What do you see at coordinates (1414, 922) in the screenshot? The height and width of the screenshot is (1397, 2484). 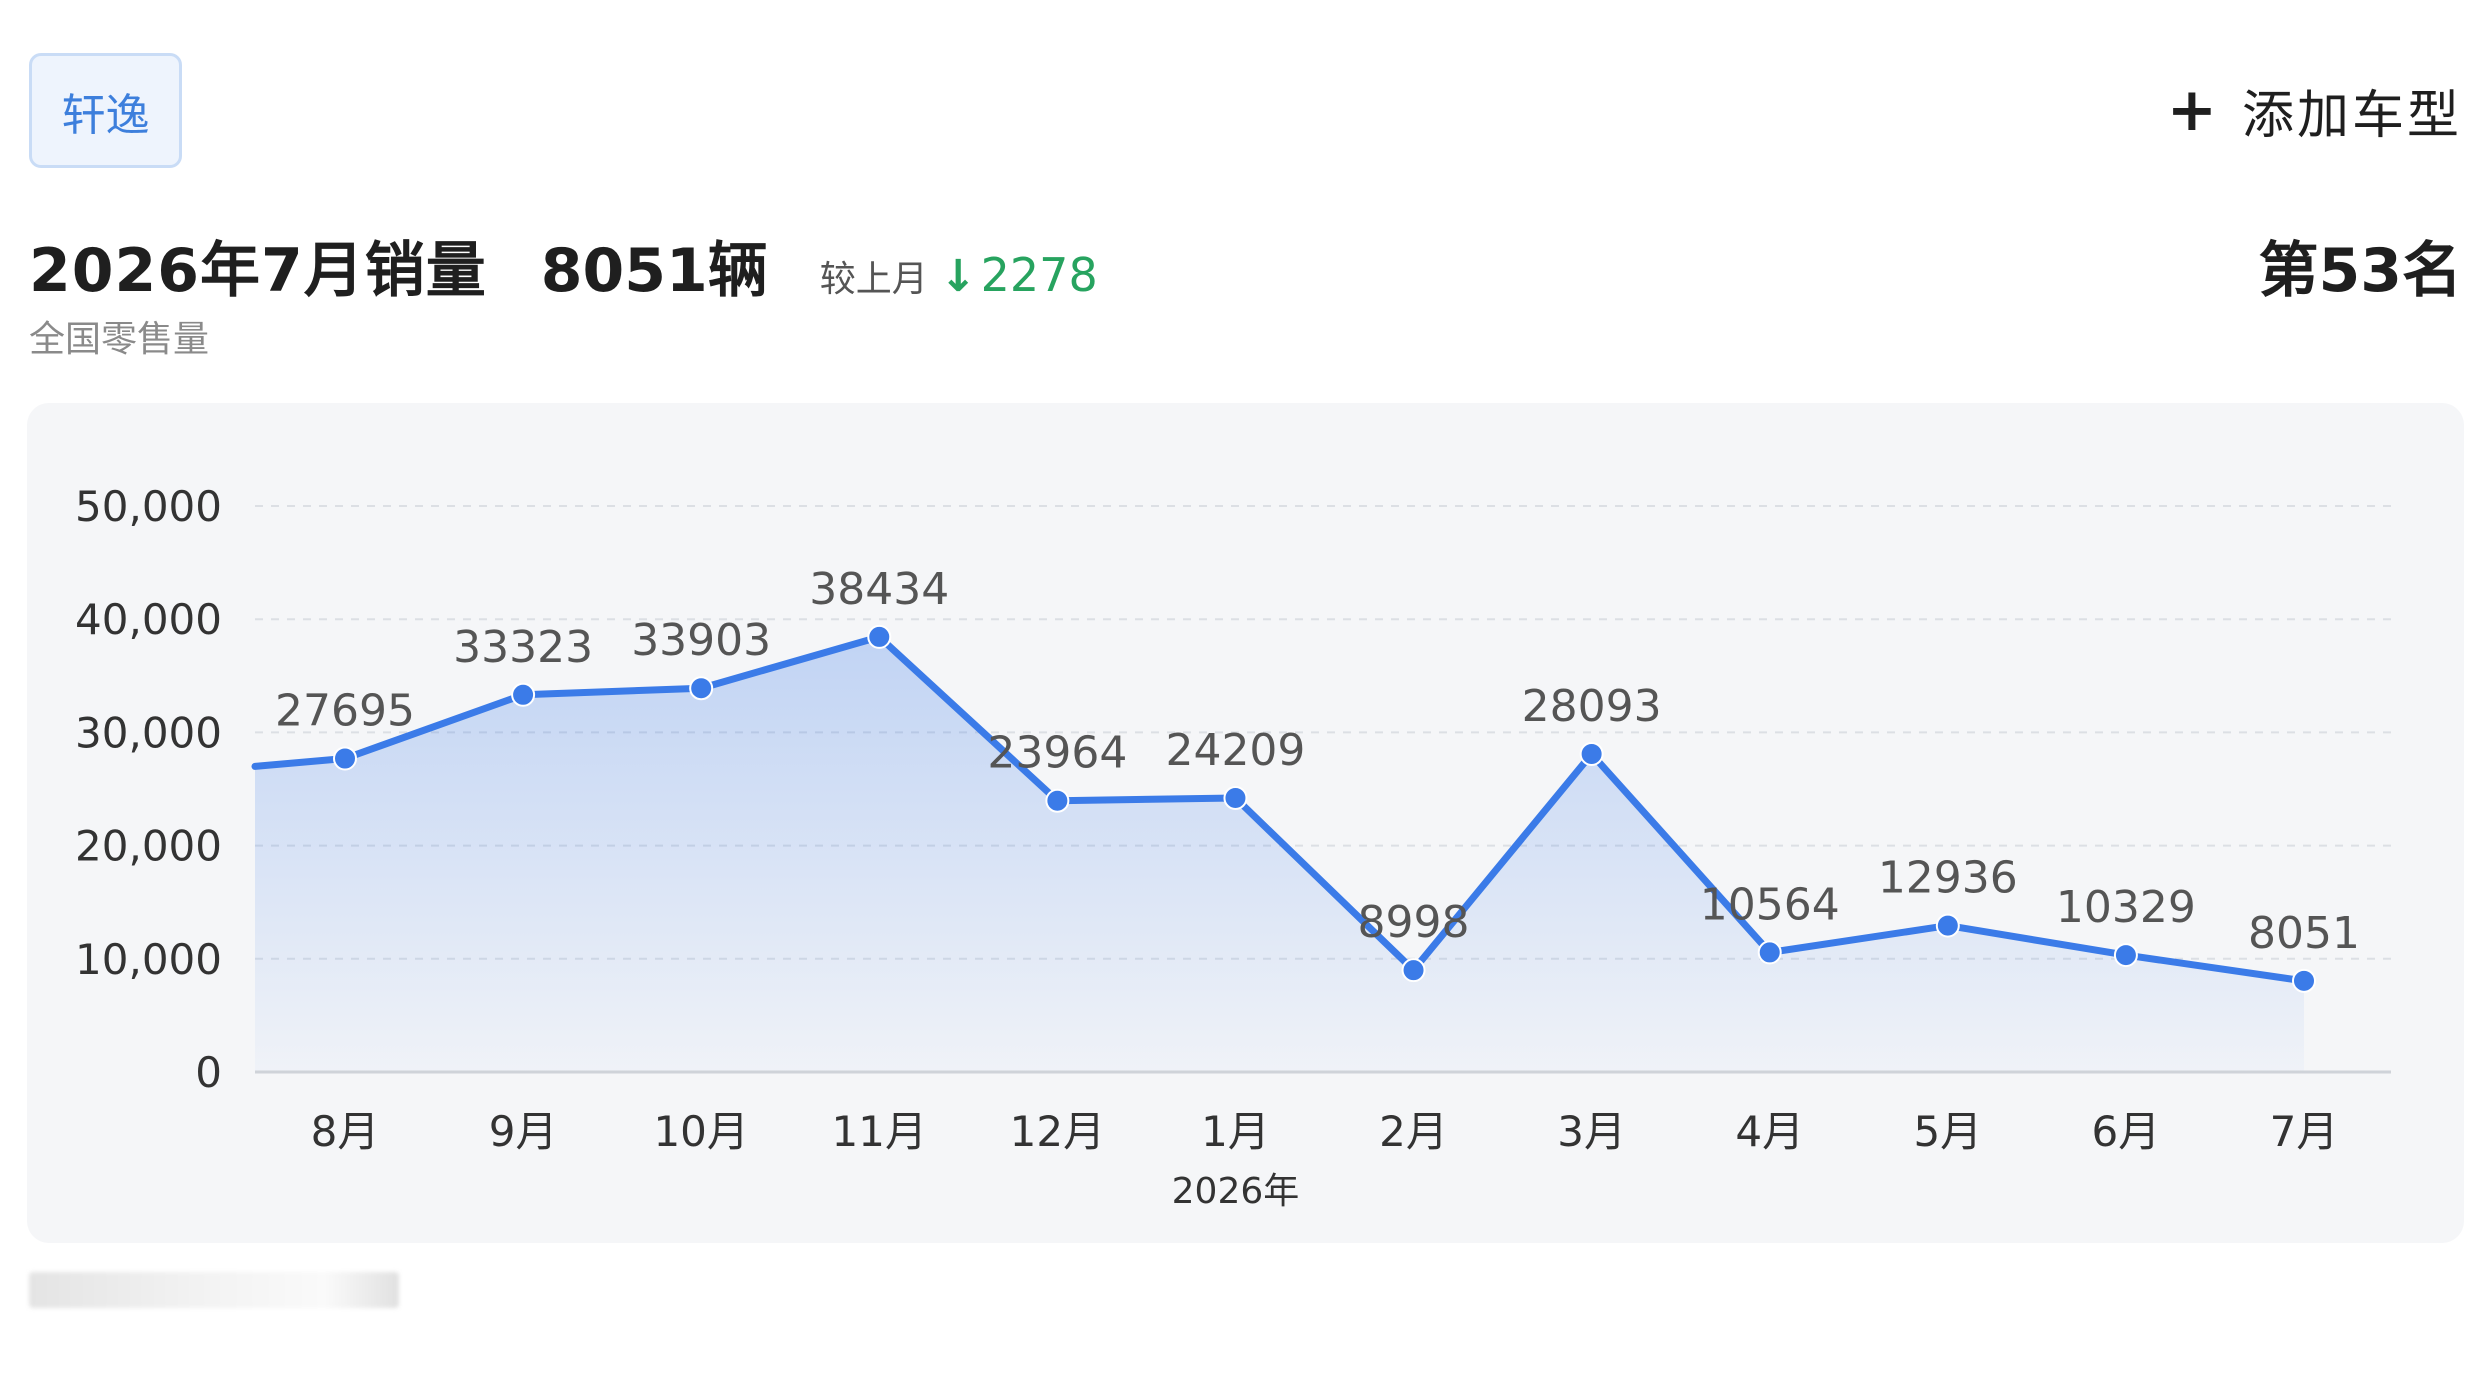 I see `data-label: 8998` at bounding box center [1414, 922].